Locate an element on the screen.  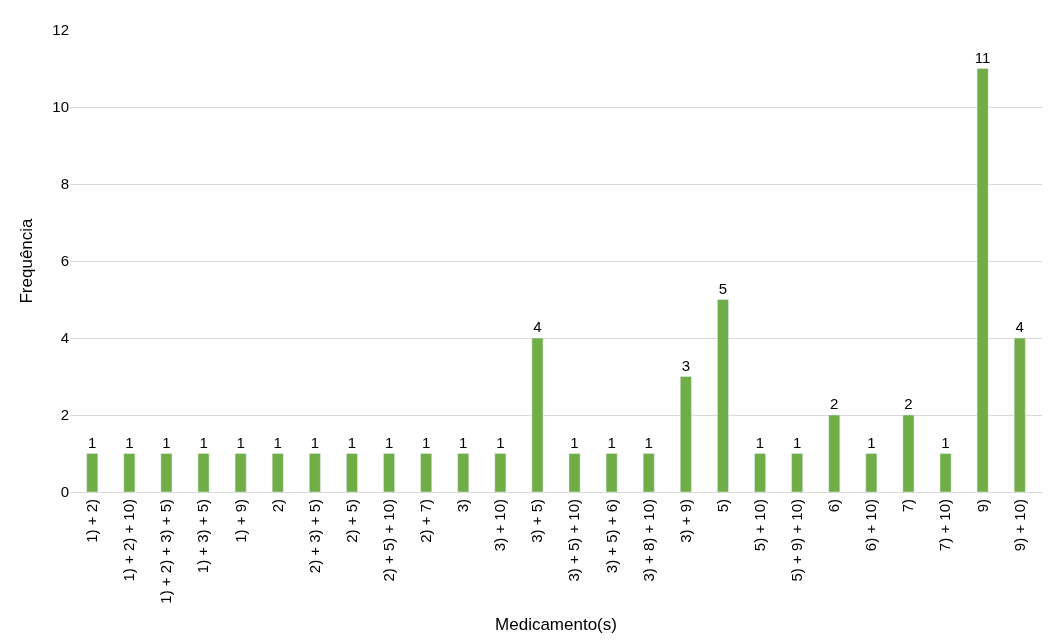
y-tick-label: 8 is located at coordinates (64, 184).